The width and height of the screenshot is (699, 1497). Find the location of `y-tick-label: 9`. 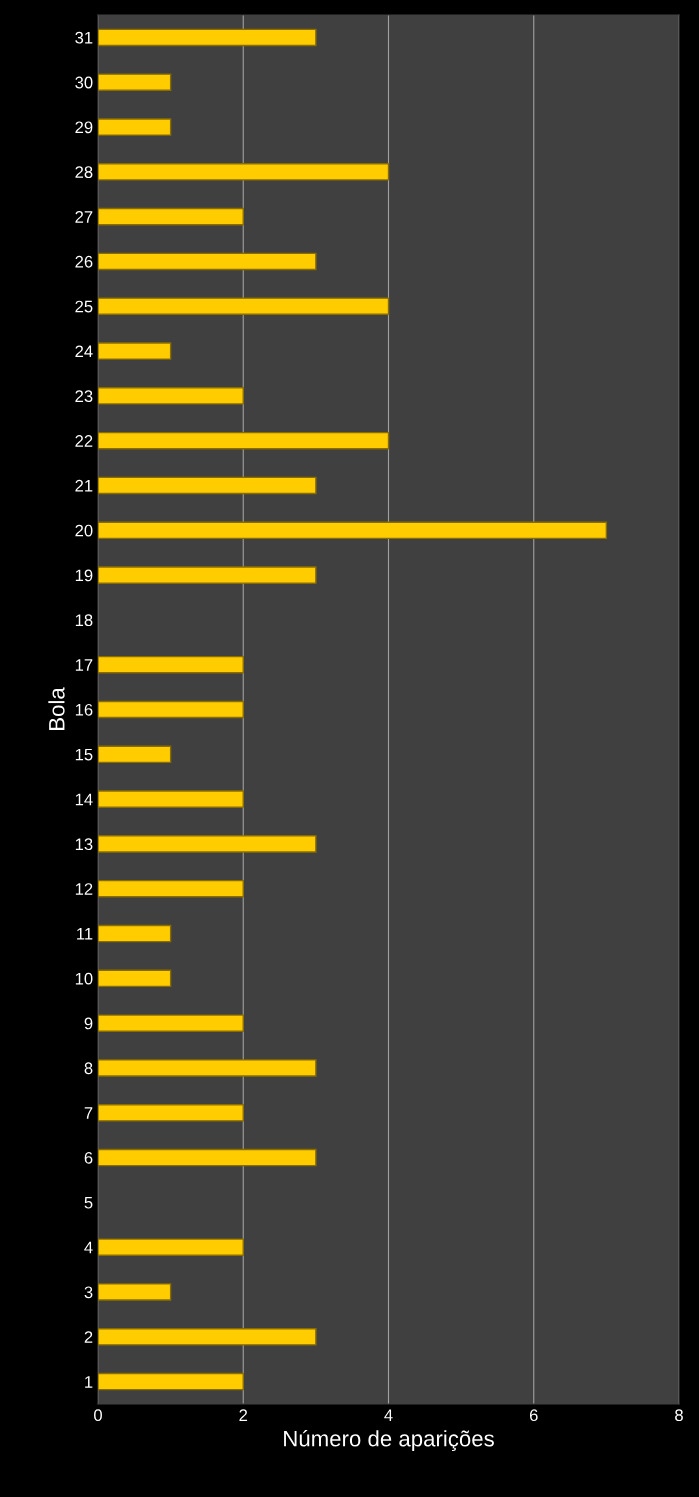

y-tick-label: 9 is located at coordinates (88, 1023).